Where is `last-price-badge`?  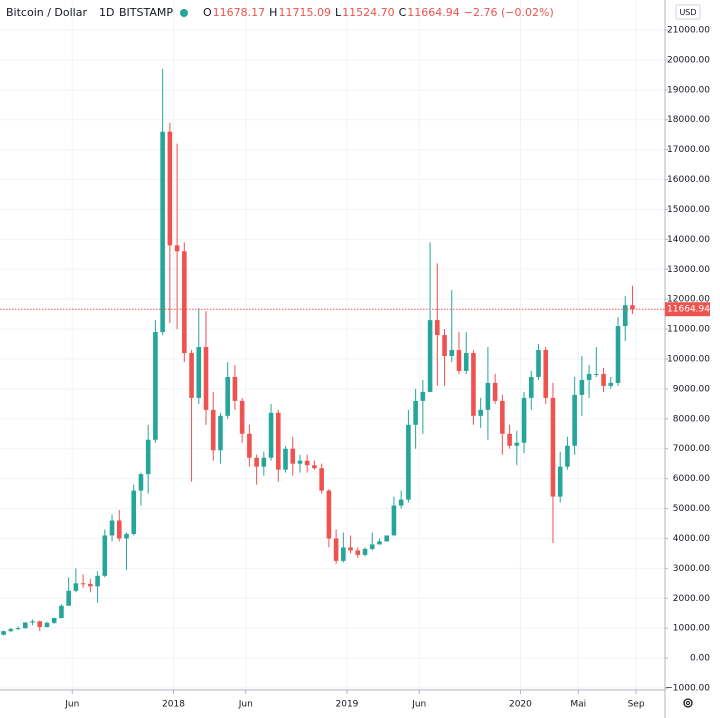
last-price-badge is located at coordinates (687, 309).